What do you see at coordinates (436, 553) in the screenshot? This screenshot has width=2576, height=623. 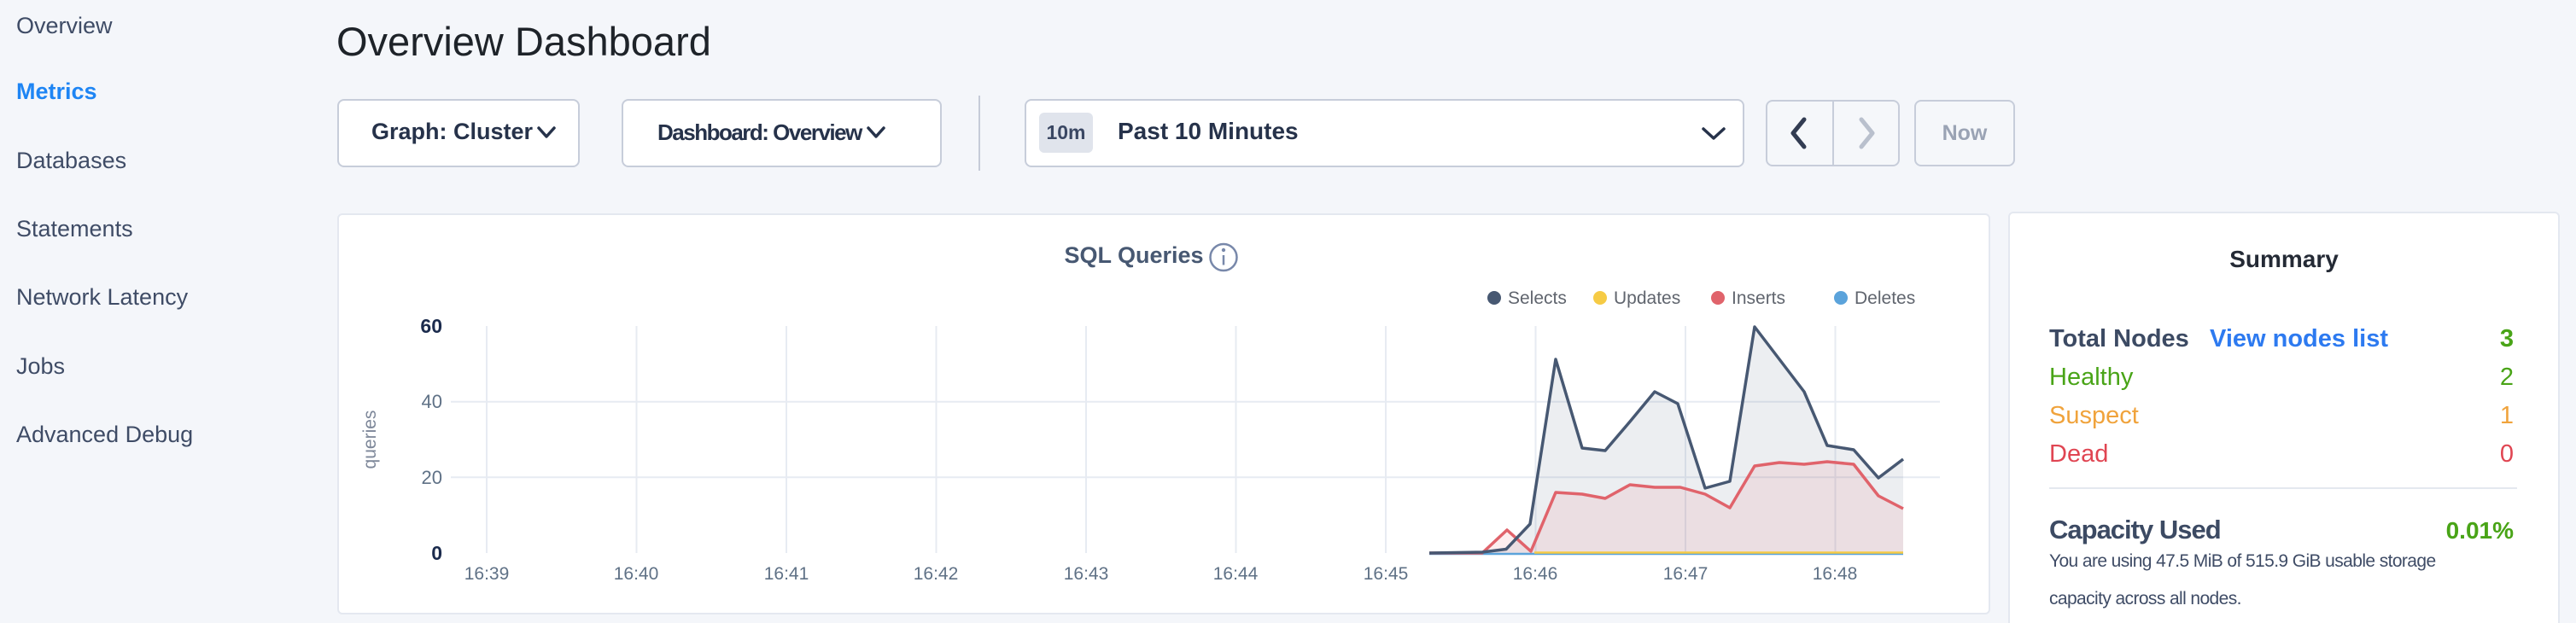 I see `svg-text: 0` at bounding box center [436, 553].